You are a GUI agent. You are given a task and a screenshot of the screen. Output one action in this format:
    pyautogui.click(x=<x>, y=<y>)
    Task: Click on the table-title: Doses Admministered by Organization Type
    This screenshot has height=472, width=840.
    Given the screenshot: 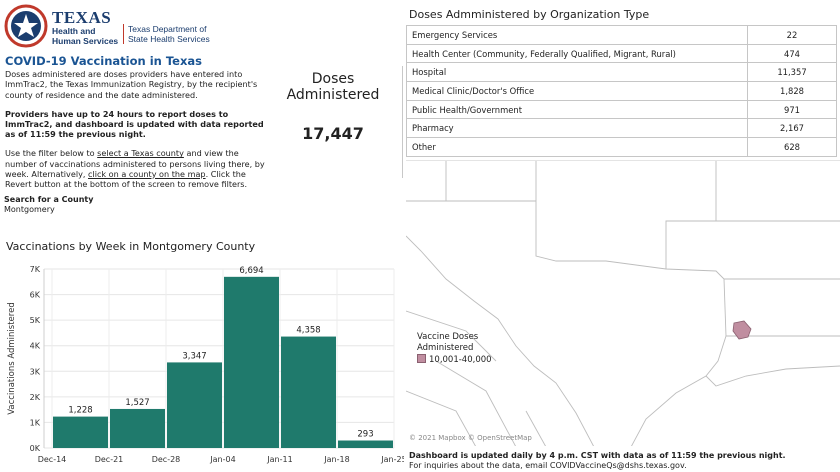 What is the action you would take?
    pyautogui.click(x=529, y=14)
    